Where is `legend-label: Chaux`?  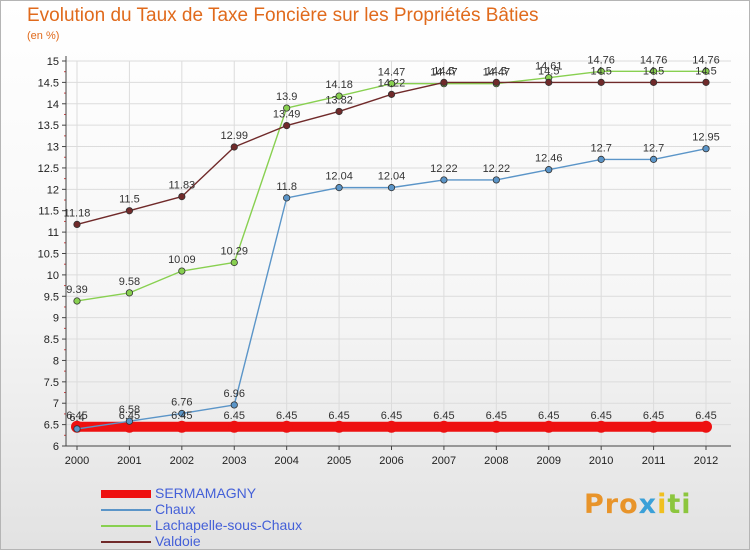
legend-label: Chaux is located at coordinates (175, 509).